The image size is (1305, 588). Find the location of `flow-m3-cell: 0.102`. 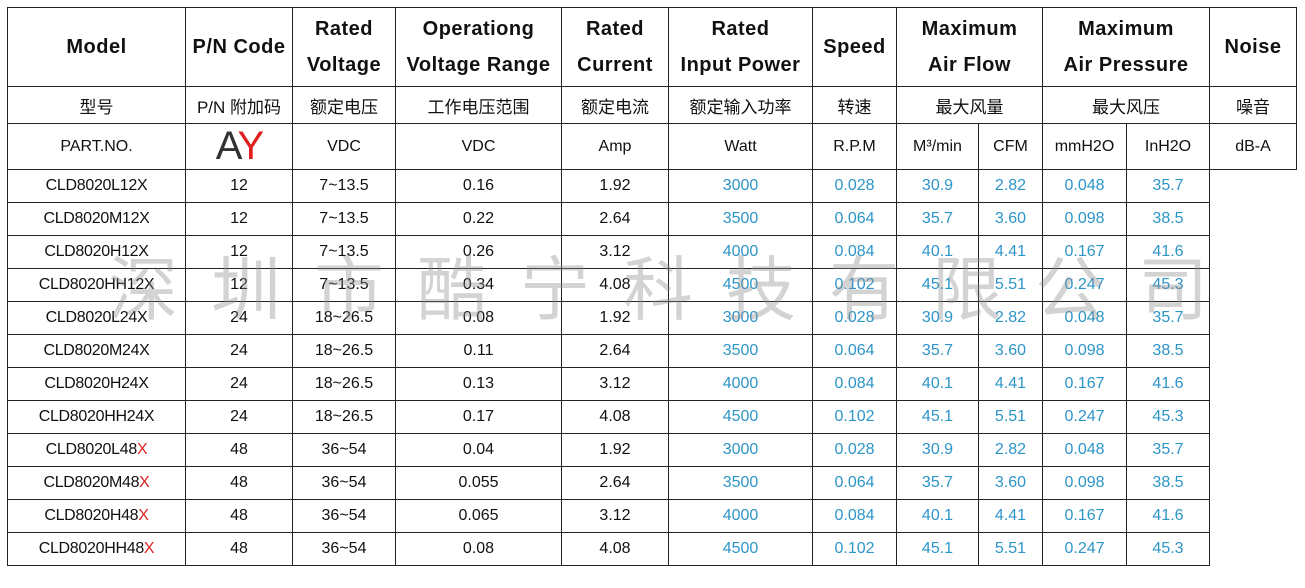

flow-m3-cell: 0.102 is located at coordinates (854, 417).